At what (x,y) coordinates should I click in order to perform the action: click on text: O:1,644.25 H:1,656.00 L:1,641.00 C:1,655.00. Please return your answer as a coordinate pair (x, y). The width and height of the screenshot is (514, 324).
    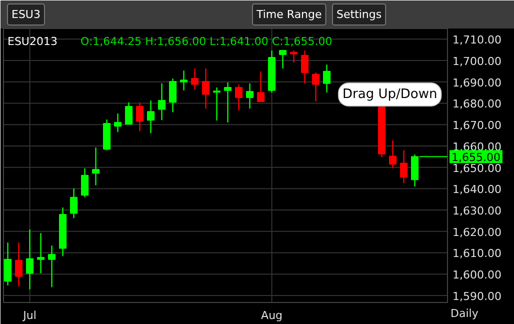
    Looking at the image, I should click on (206, 41).